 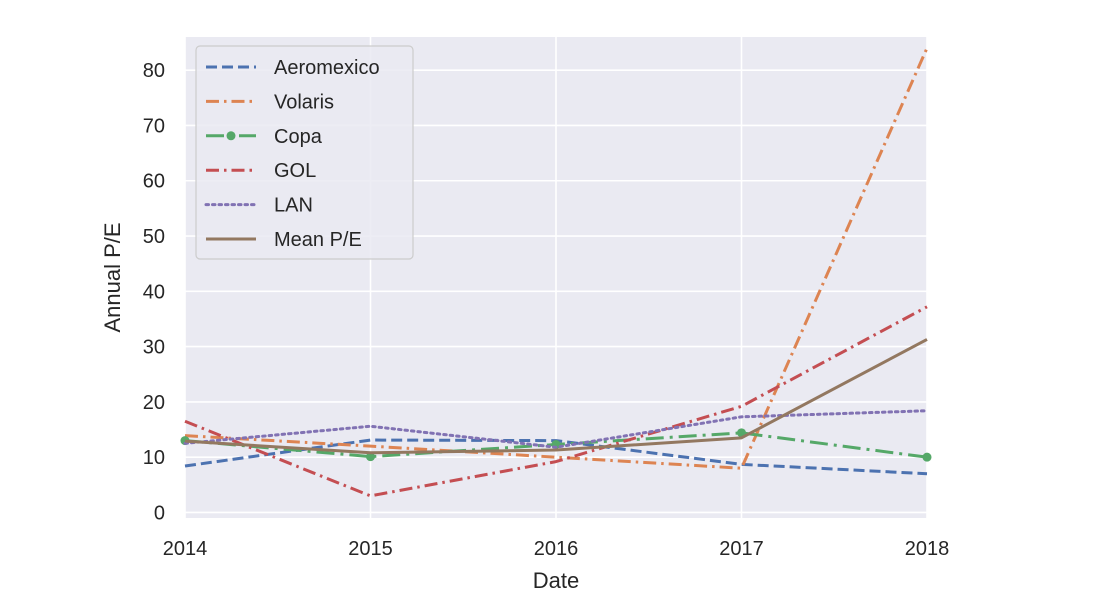 I want to click on legend-item-mean-p-e: Mean P/E, so click(x=284, y=240).